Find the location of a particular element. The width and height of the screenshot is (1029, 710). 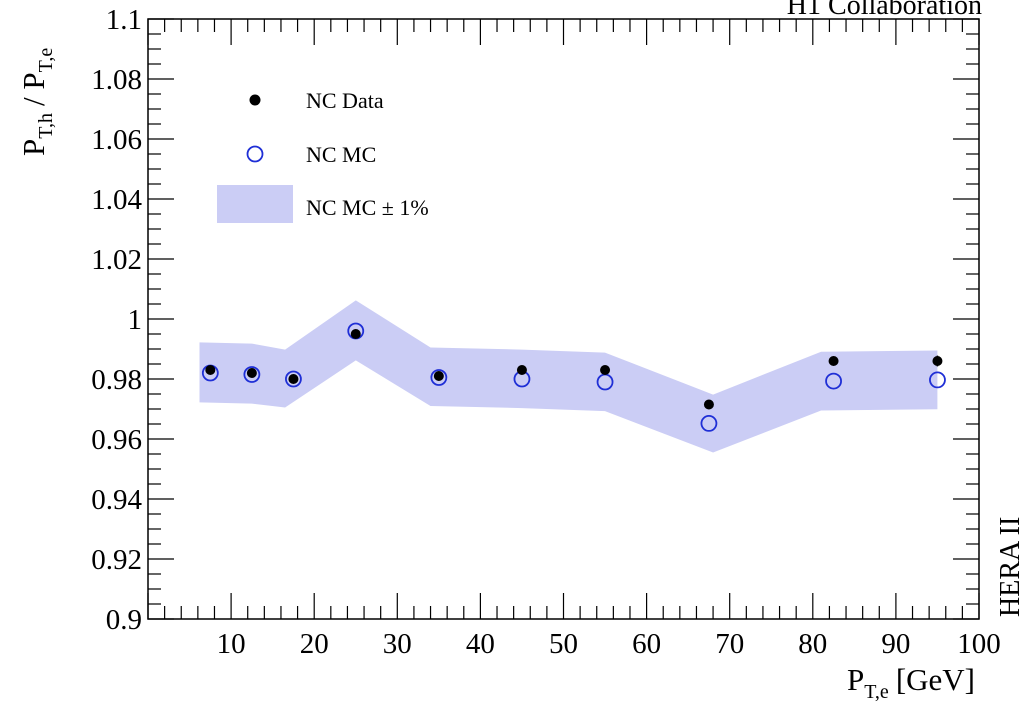

y-tick-label: 1 is located at coordinates (135, 320).